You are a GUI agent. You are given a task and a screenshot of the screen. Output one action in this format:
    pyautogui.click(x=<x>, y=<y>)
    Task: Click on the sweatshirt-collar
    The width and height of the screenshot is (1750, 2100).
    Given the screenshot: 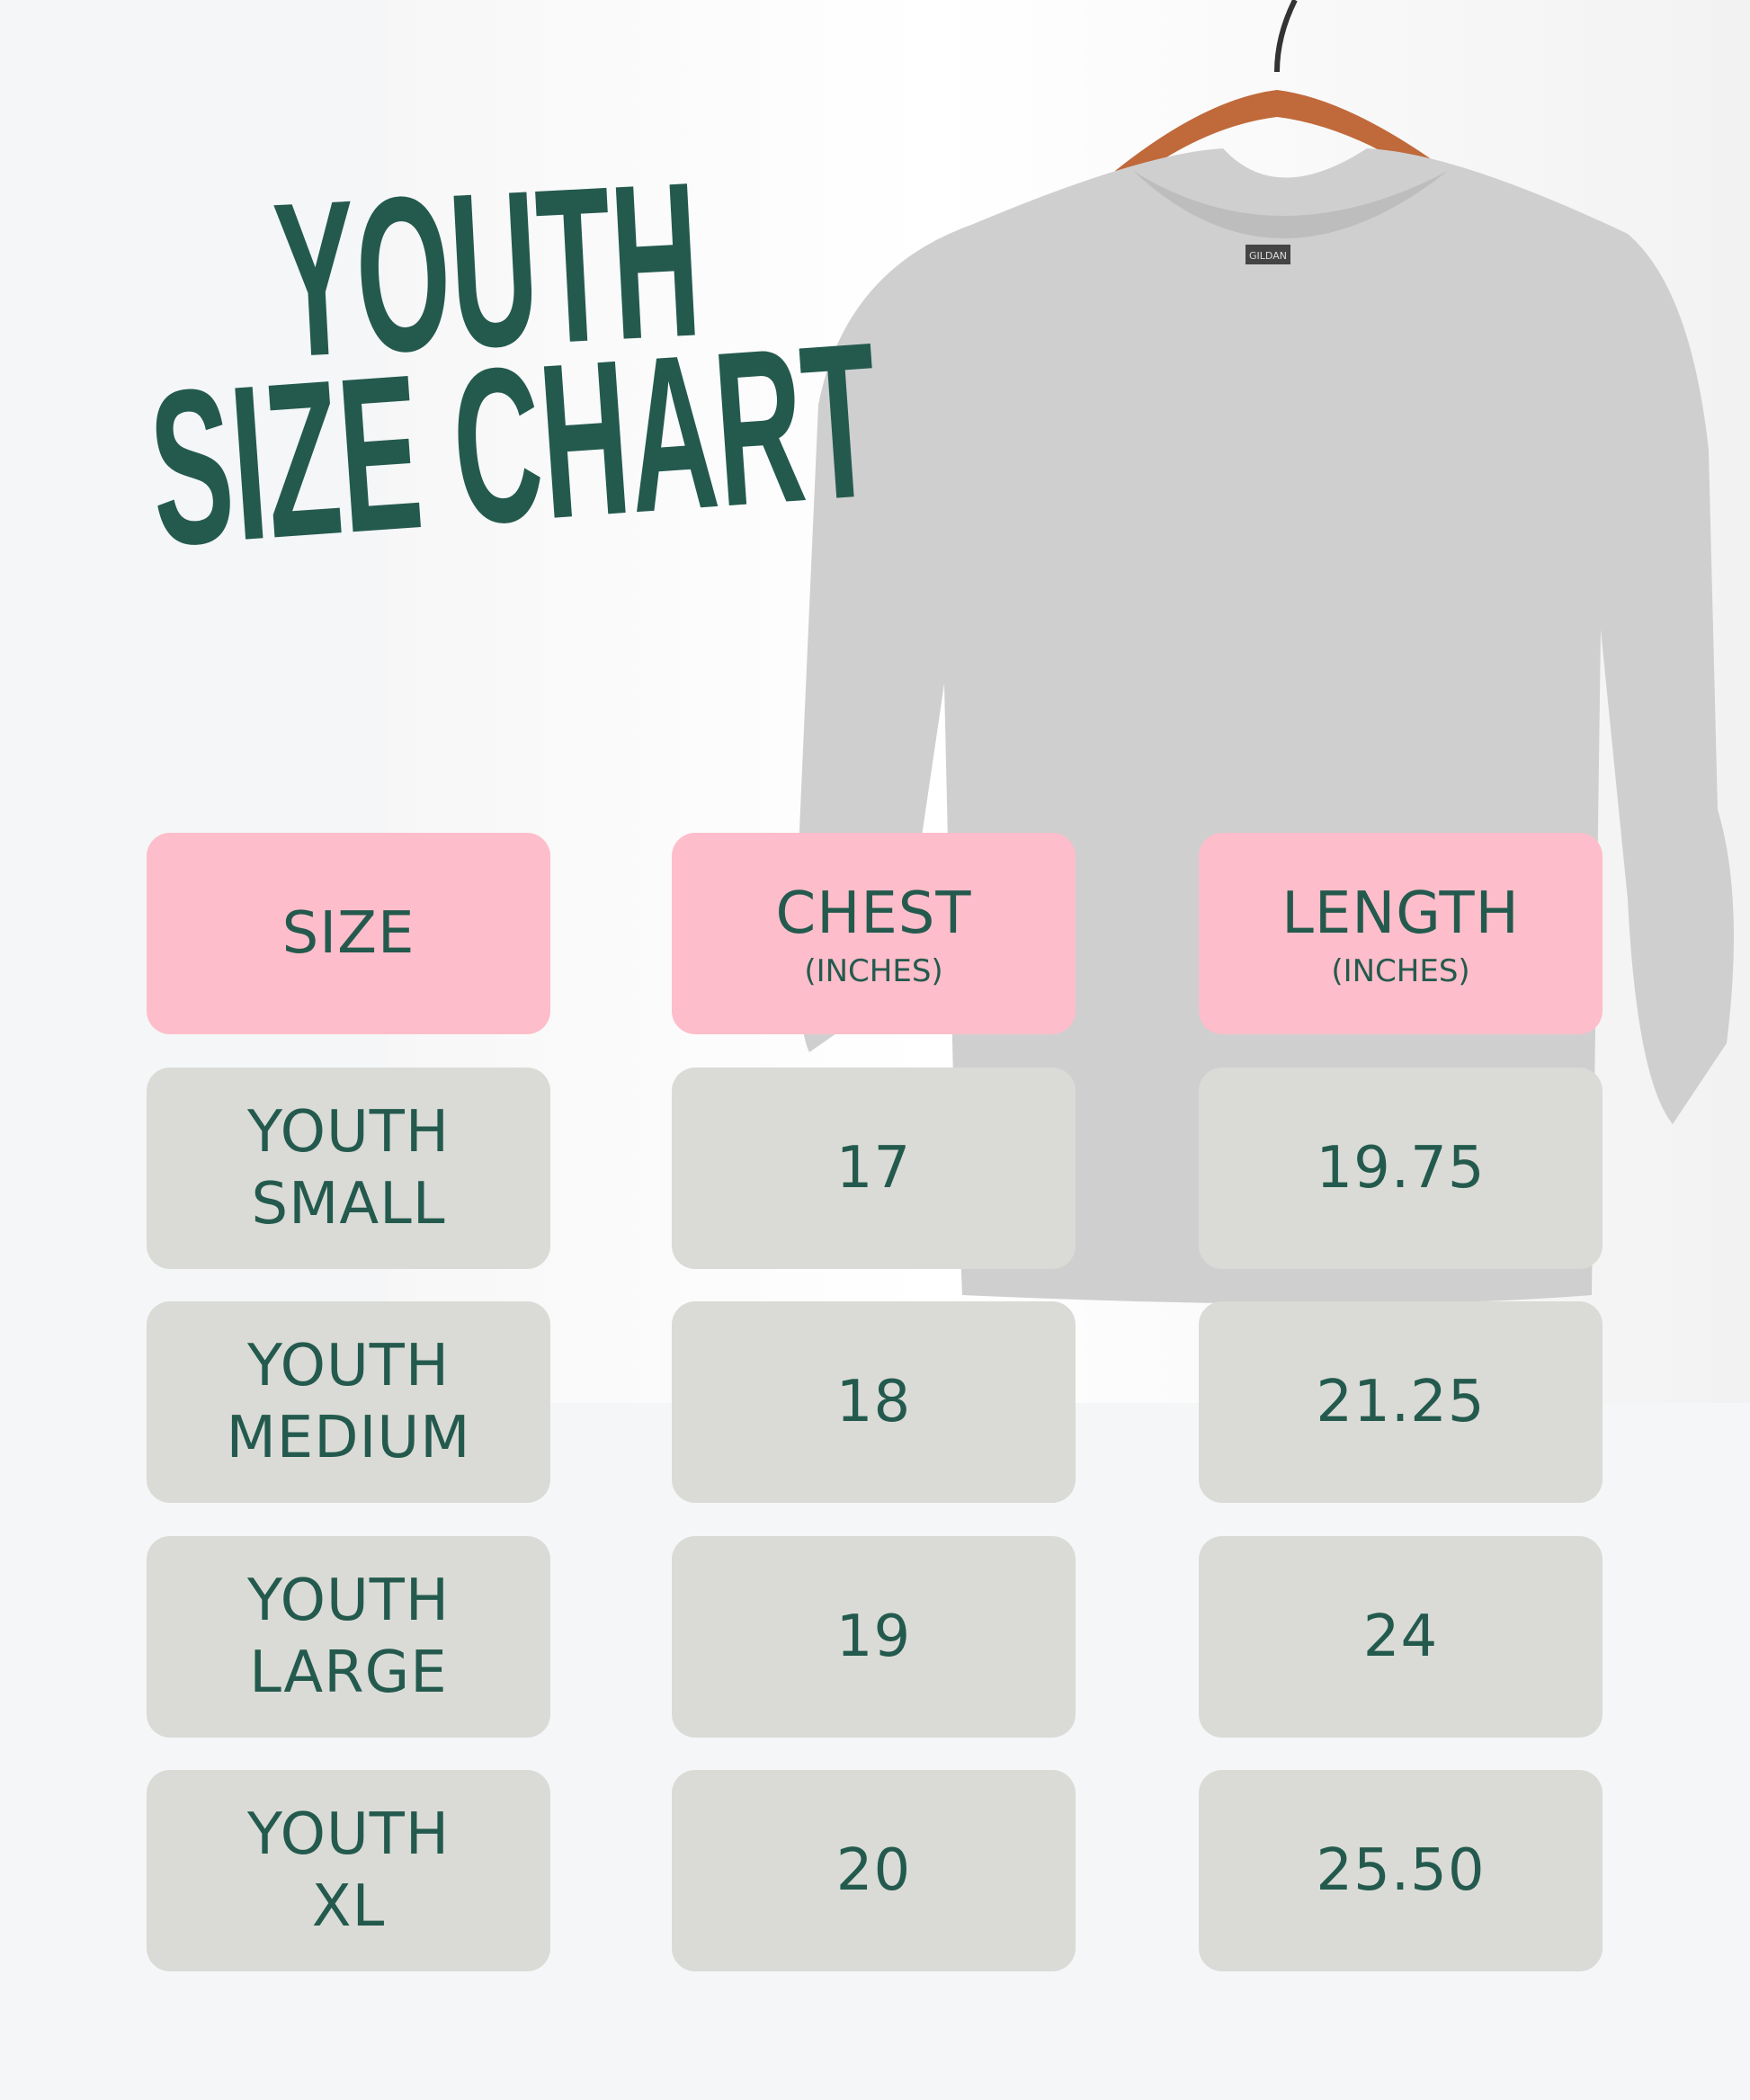 What is the action you would take?
    pyautogui.click(x=1290, y=204)
    